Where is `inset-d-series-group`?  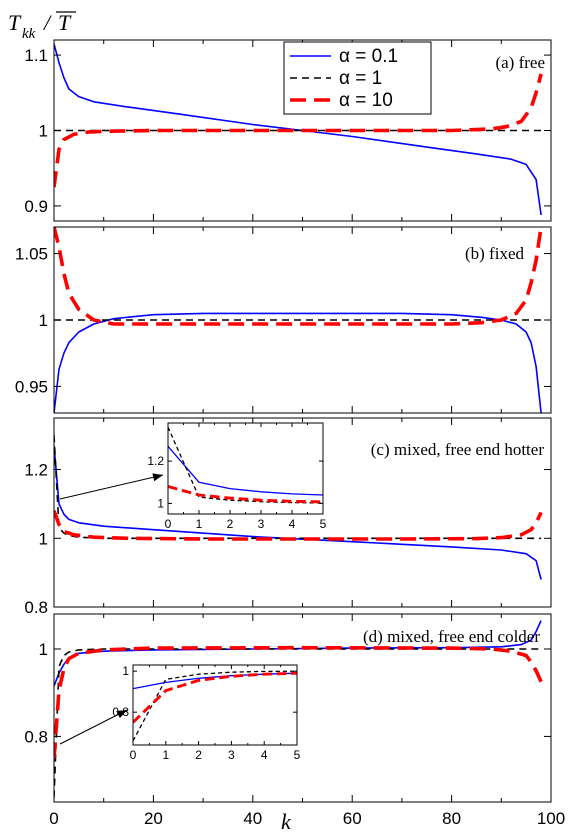
inset-d-series-group is located at coordinates (215, 706).